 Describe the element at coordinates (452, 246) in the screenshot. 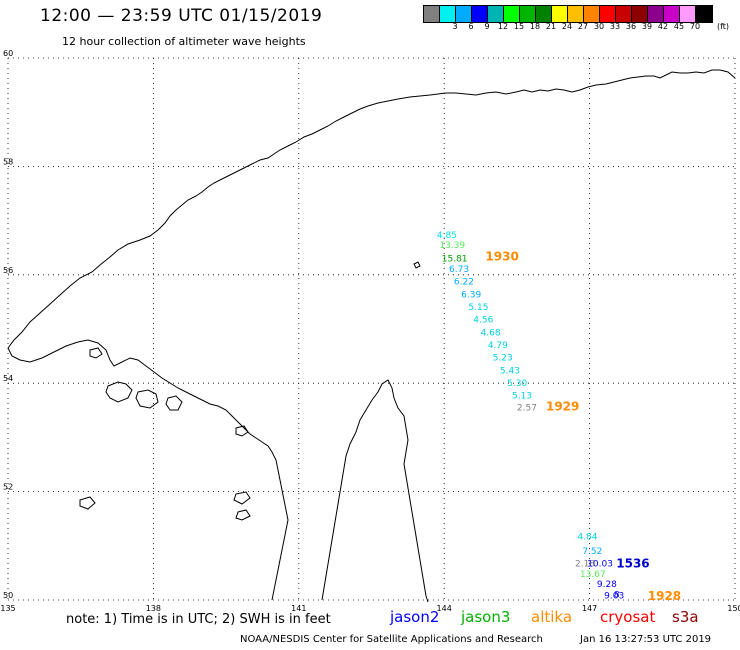

I see `wave-height-value: 13.39` at that location.